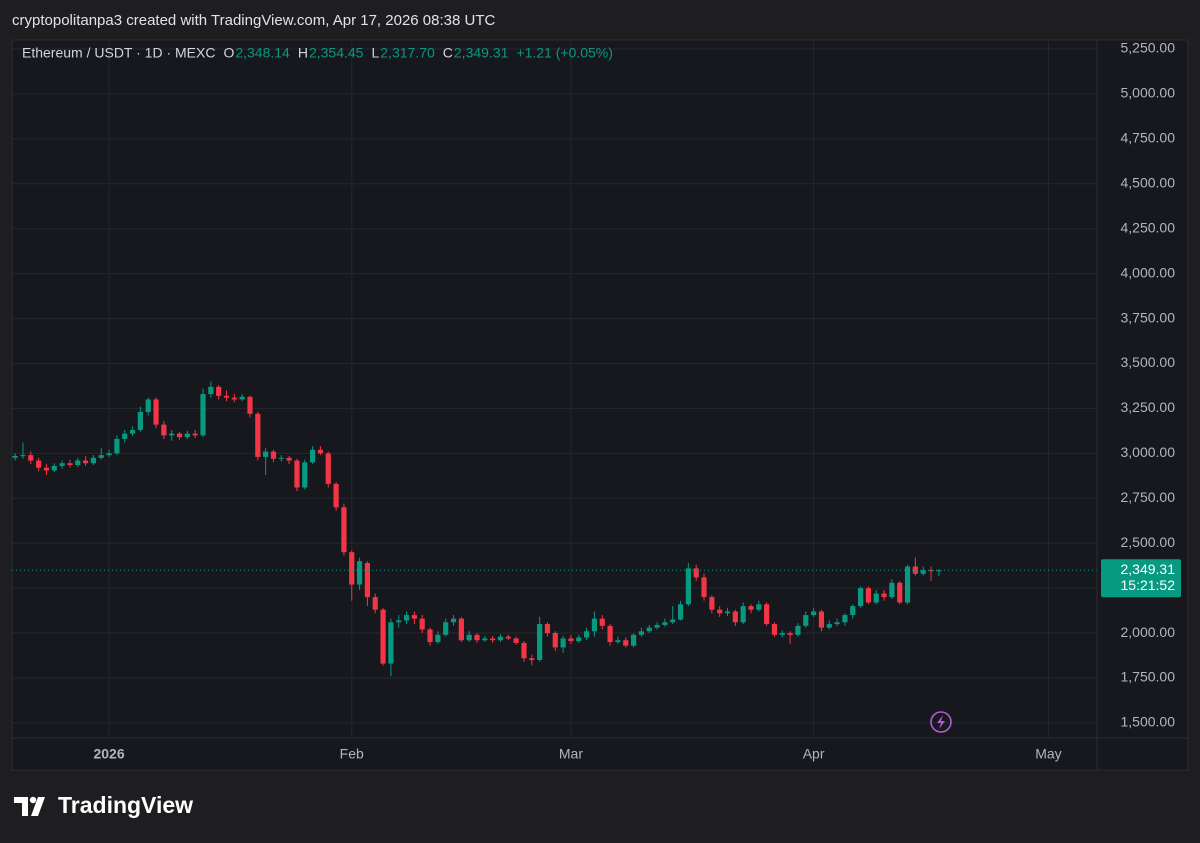  Describe the element at coordinates (103, 805) in the screenshot. I see `brand-logo: TradingView` at that location.